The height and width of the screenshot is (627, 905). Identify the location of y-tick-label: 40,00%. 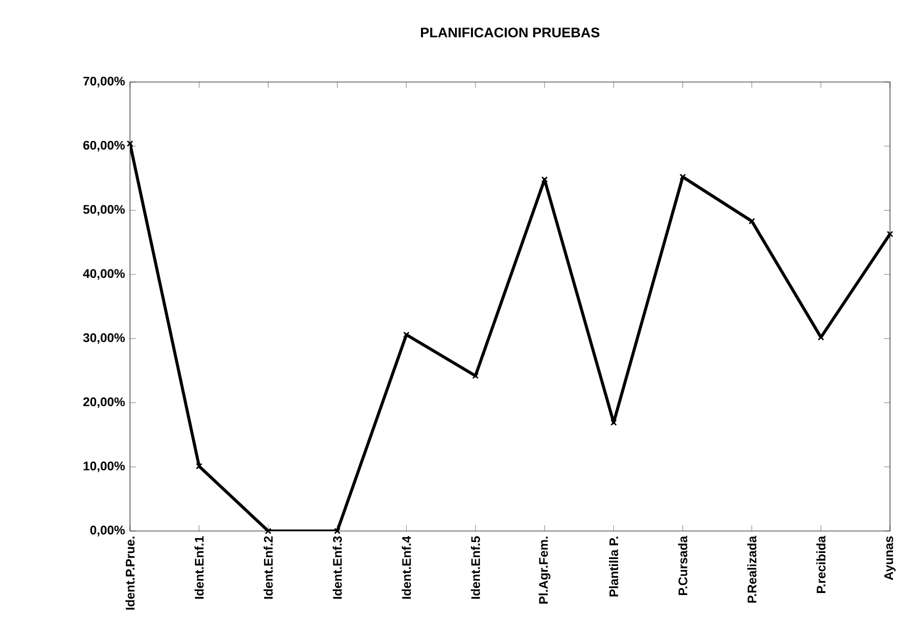
(104, 274).